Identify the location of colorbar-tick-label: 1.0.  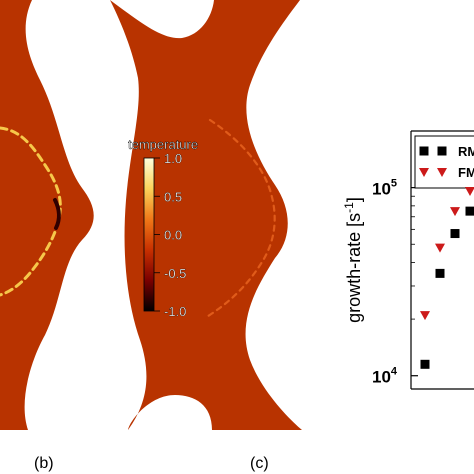
(173, 158).